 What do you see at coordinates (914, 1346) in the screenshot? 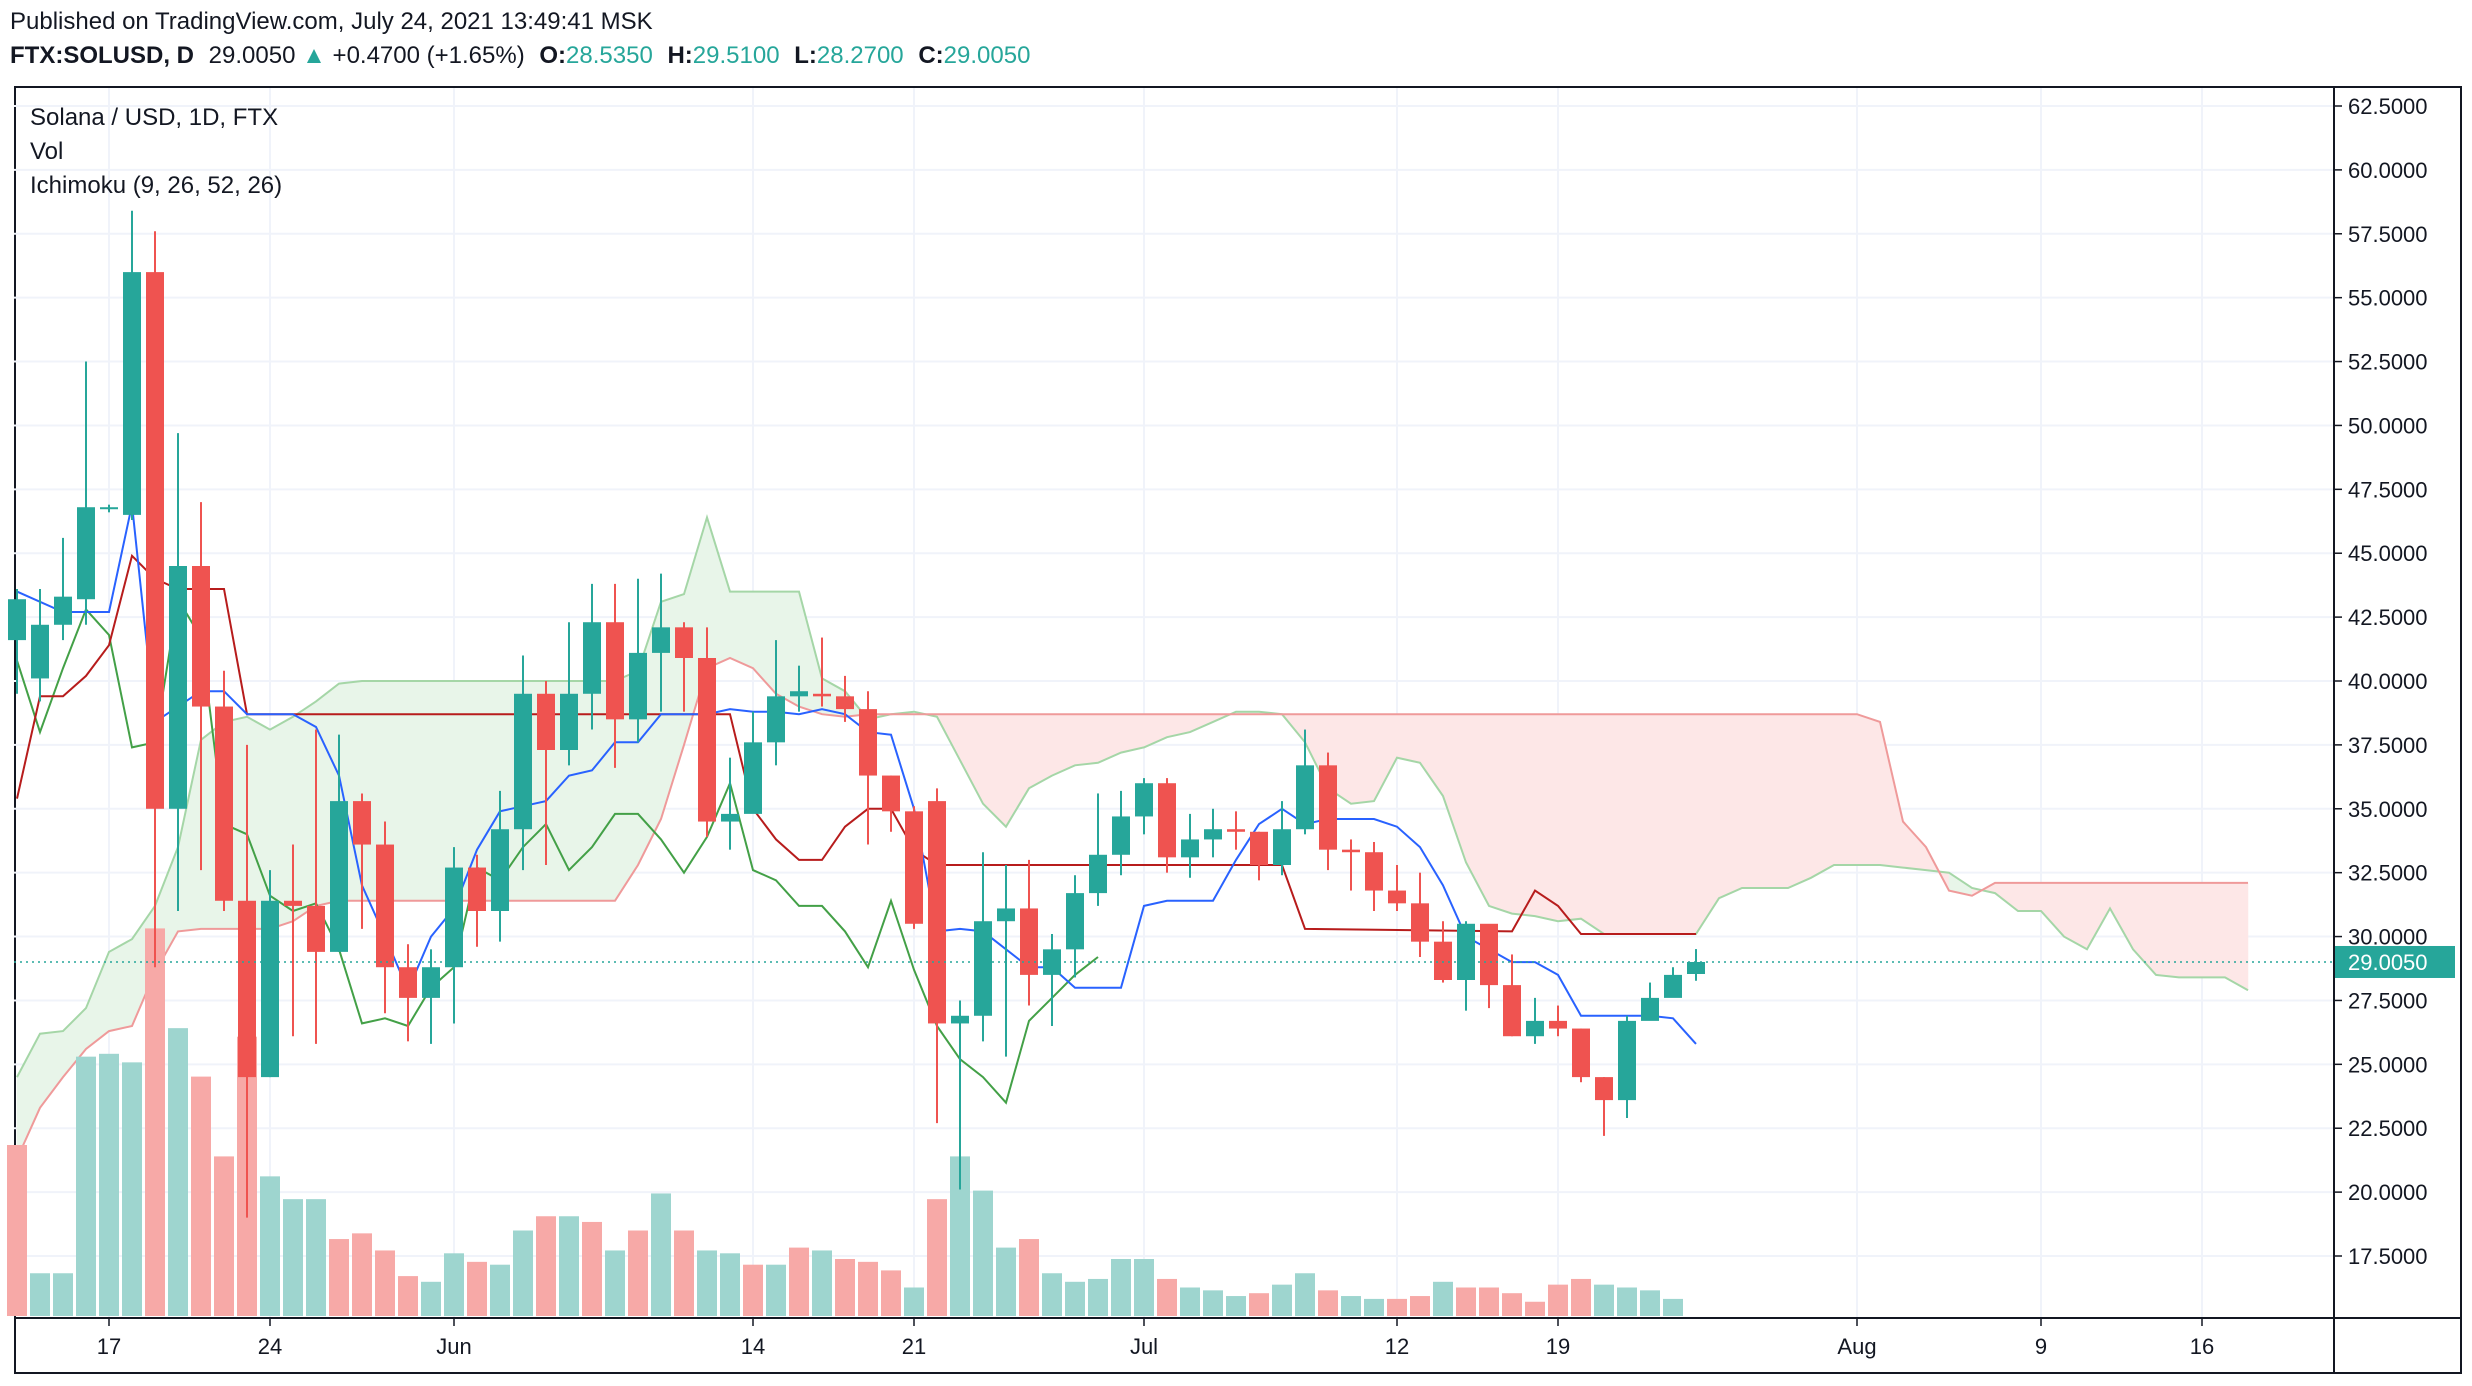
I see `x-tick-label: 21` at bounding box center [914, 1346].